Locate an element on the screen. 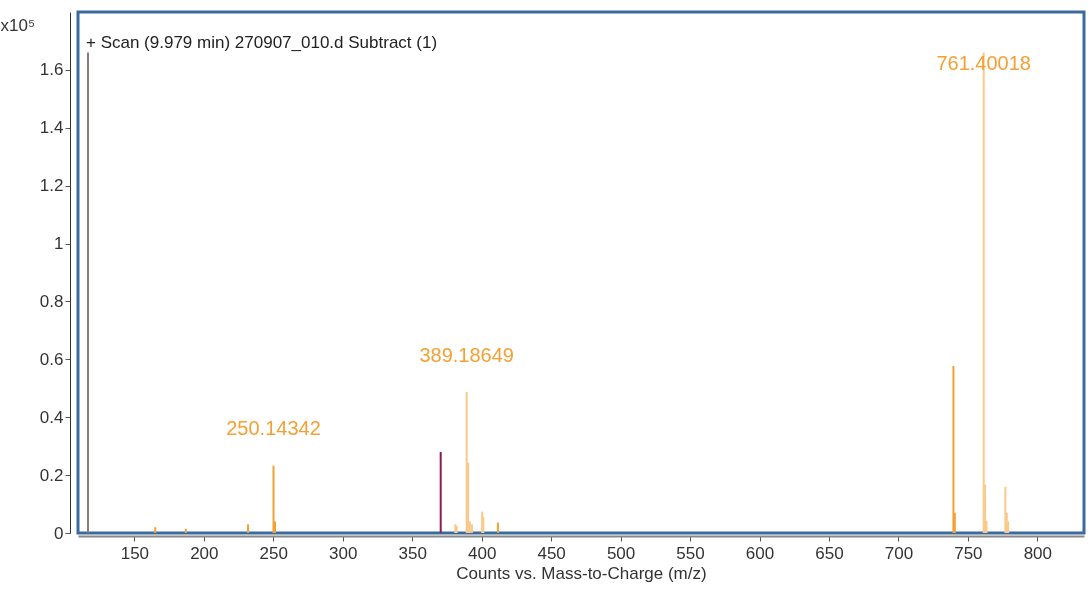 This screenshot has height=600, width=1090. x-tick-label: 600 is located at coordinates (760, 553).